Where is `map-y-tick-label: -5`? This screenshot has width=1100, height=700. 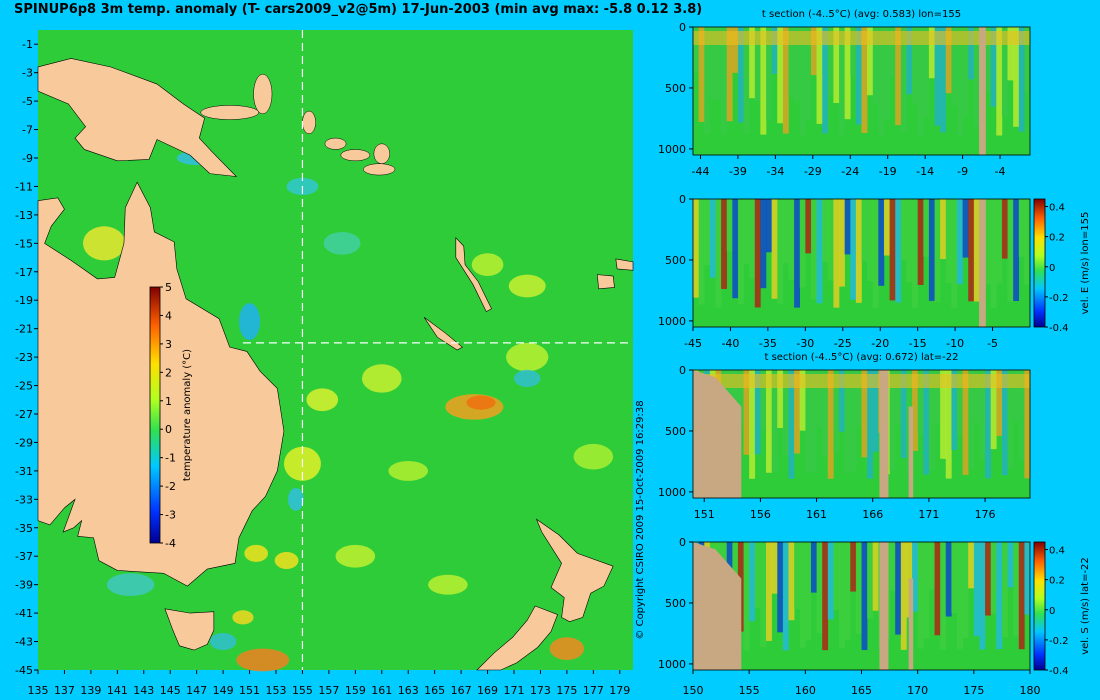
map-y-tick-label: -5 is located at coordinates (27, 101).